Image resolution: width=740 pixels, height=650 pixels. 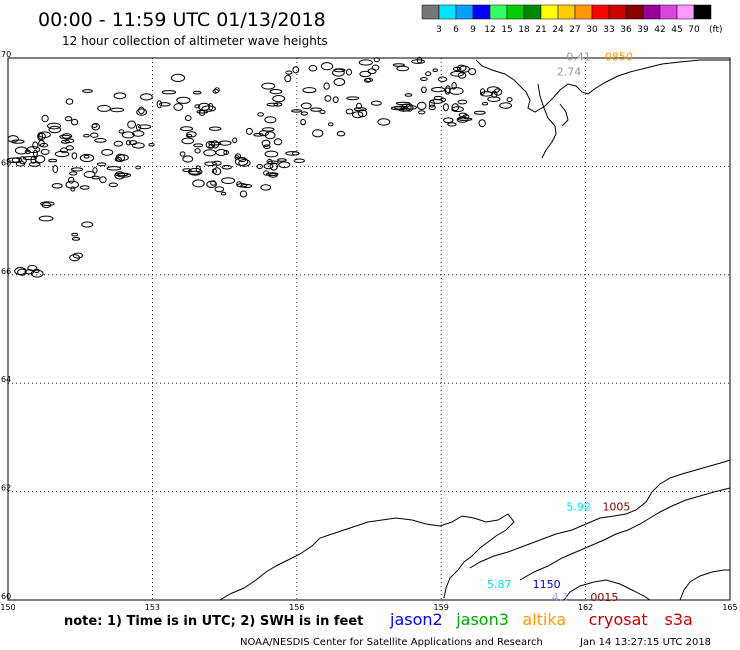 I want to click on legend-label: 36, so click(x=626, y=30).